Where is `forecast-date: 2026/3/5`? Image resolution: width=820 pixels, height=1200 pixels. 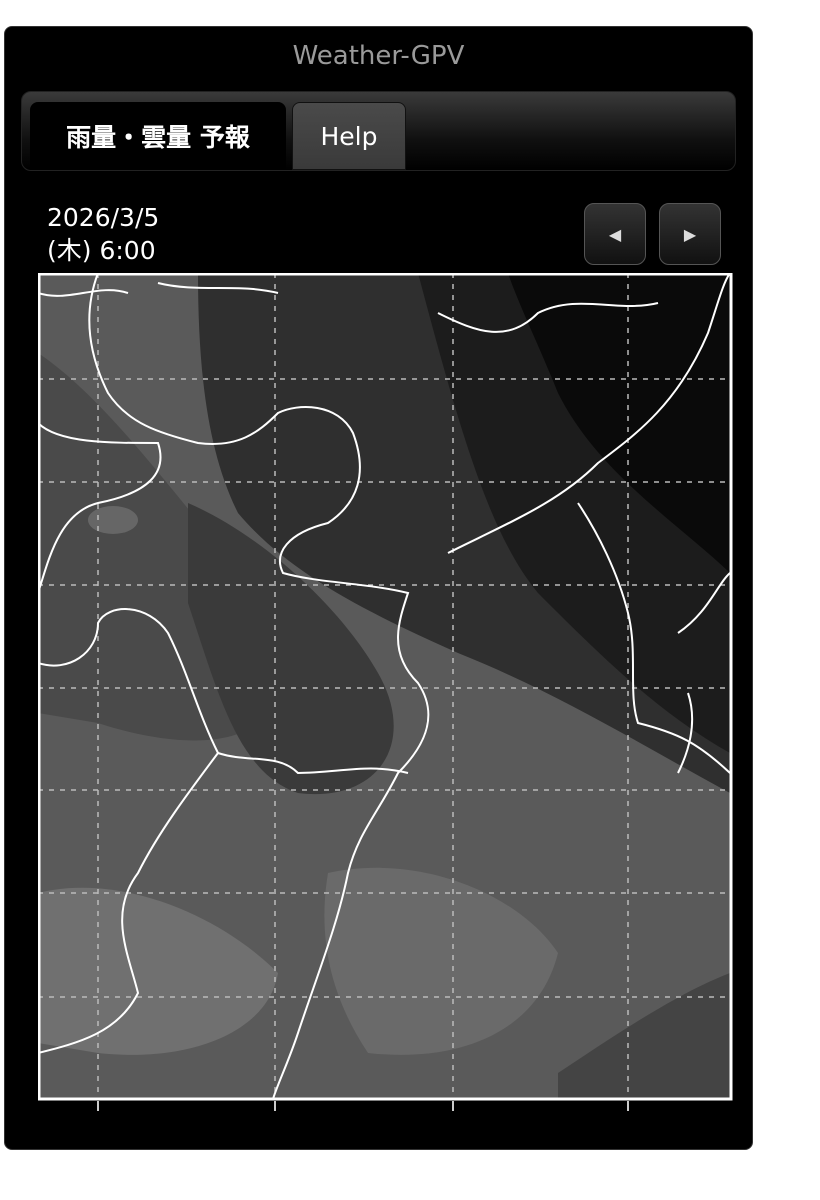
forecast-date: 2026/3/5 is located at coordinates (103, 217).